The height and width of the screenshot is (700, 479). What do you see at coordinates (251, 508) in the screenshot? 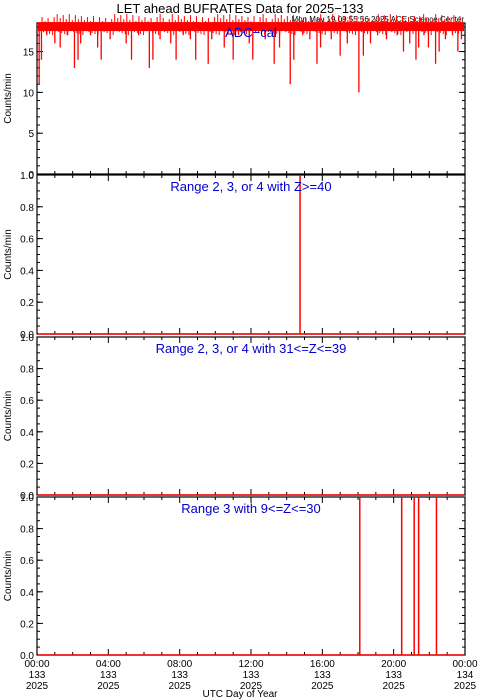
I see `panel-label: Range 3 with 9<=Z<=30` at bounding box center [251, 508].